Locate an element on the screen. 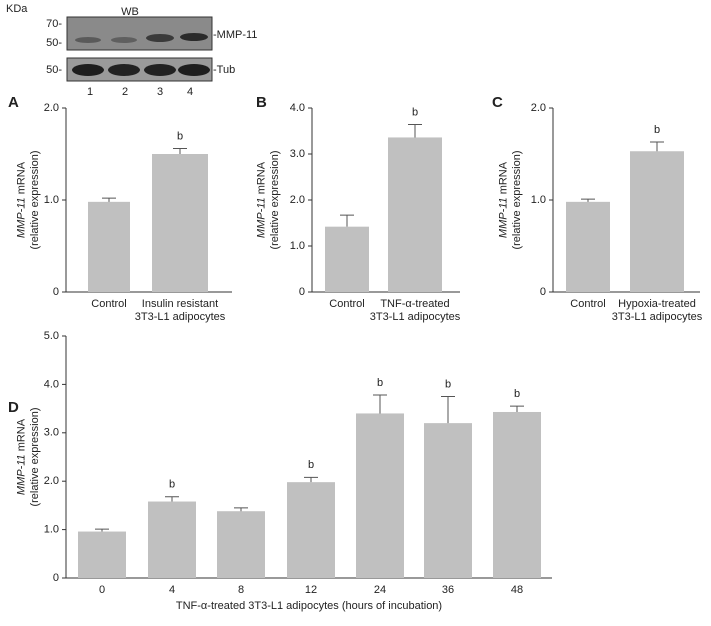  lane-label: 1 is located at coordinates (90, 92).